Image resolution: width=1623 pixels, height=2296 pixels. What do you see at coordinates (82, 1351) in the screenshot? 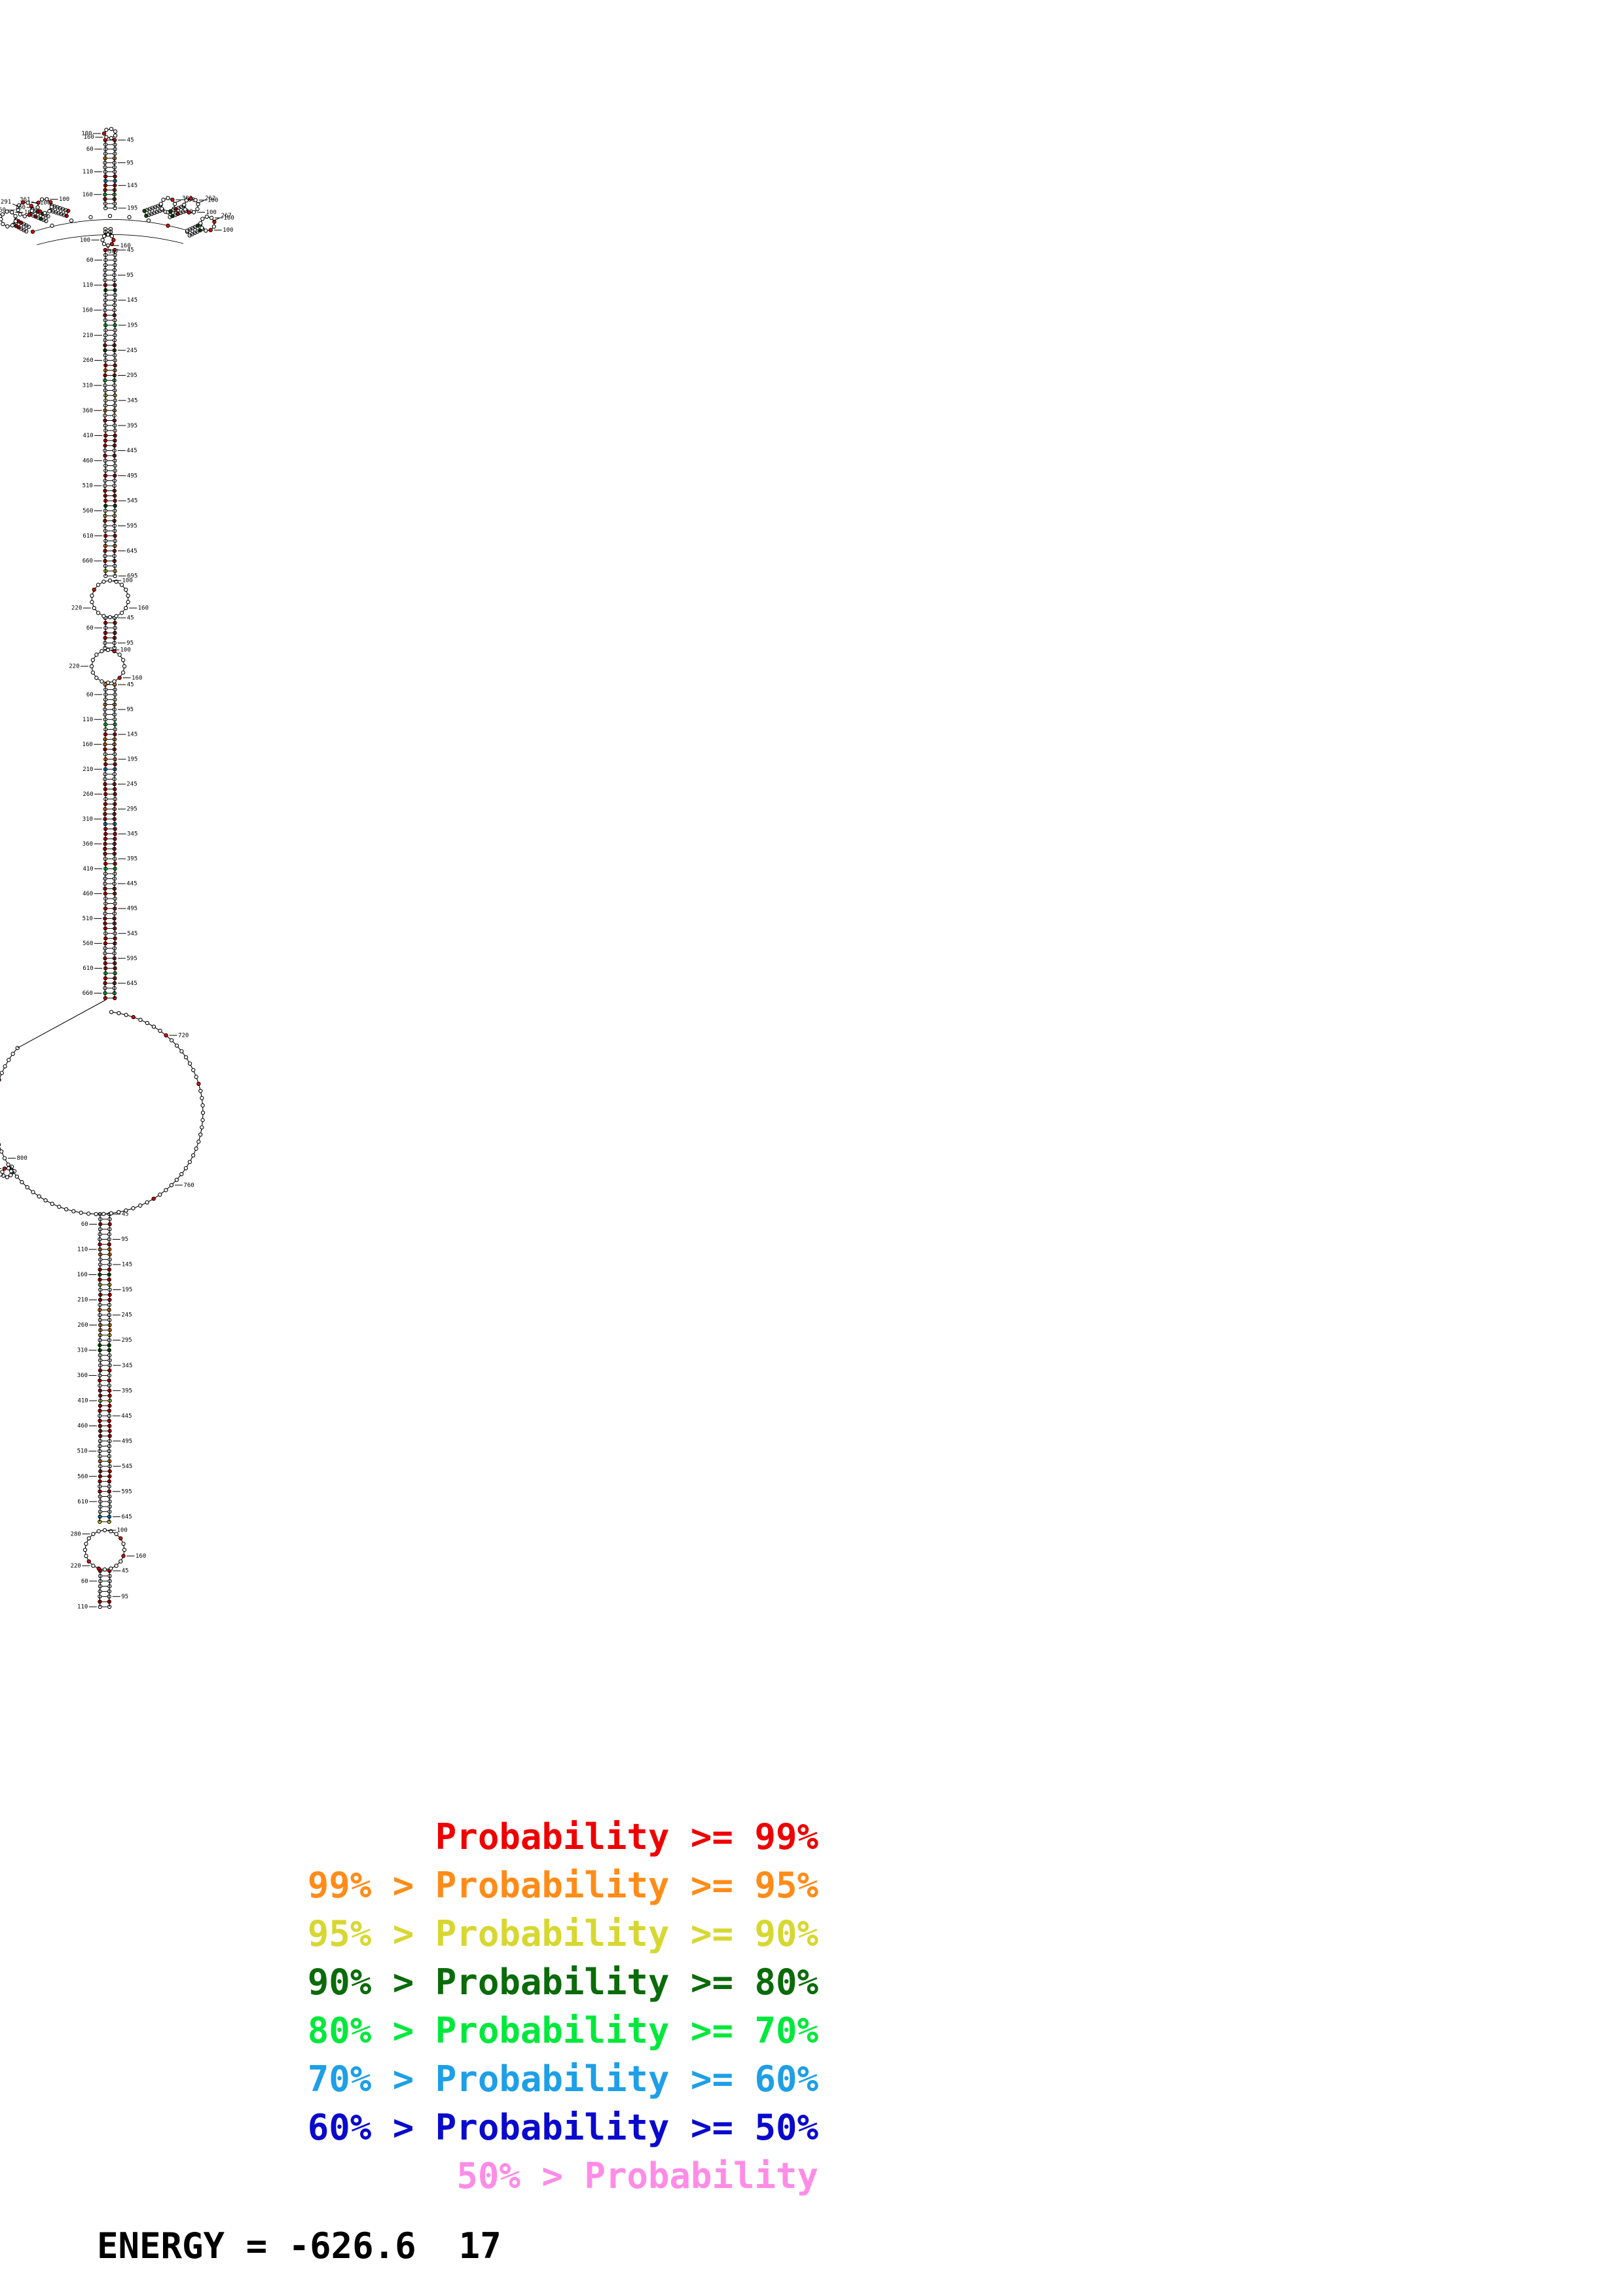
I see `residue-number-label: 310` at bounding box center [82, 1351].